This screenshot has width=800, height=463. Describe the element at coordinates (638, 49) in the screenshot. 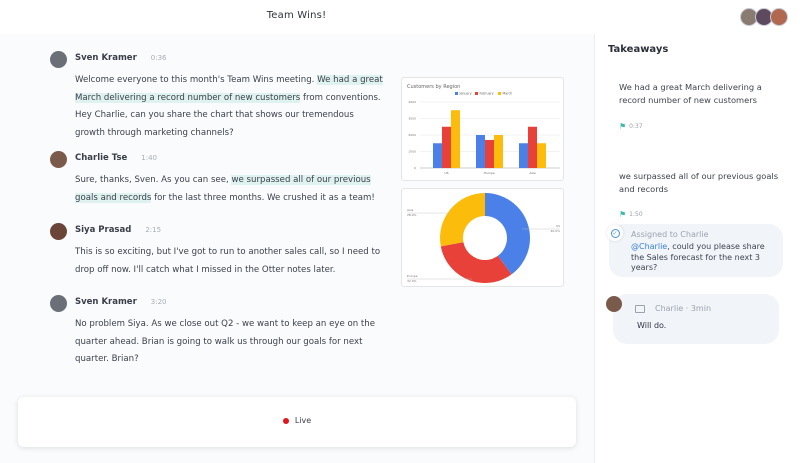

I see `takeaways-title: Takeaways` at that location.